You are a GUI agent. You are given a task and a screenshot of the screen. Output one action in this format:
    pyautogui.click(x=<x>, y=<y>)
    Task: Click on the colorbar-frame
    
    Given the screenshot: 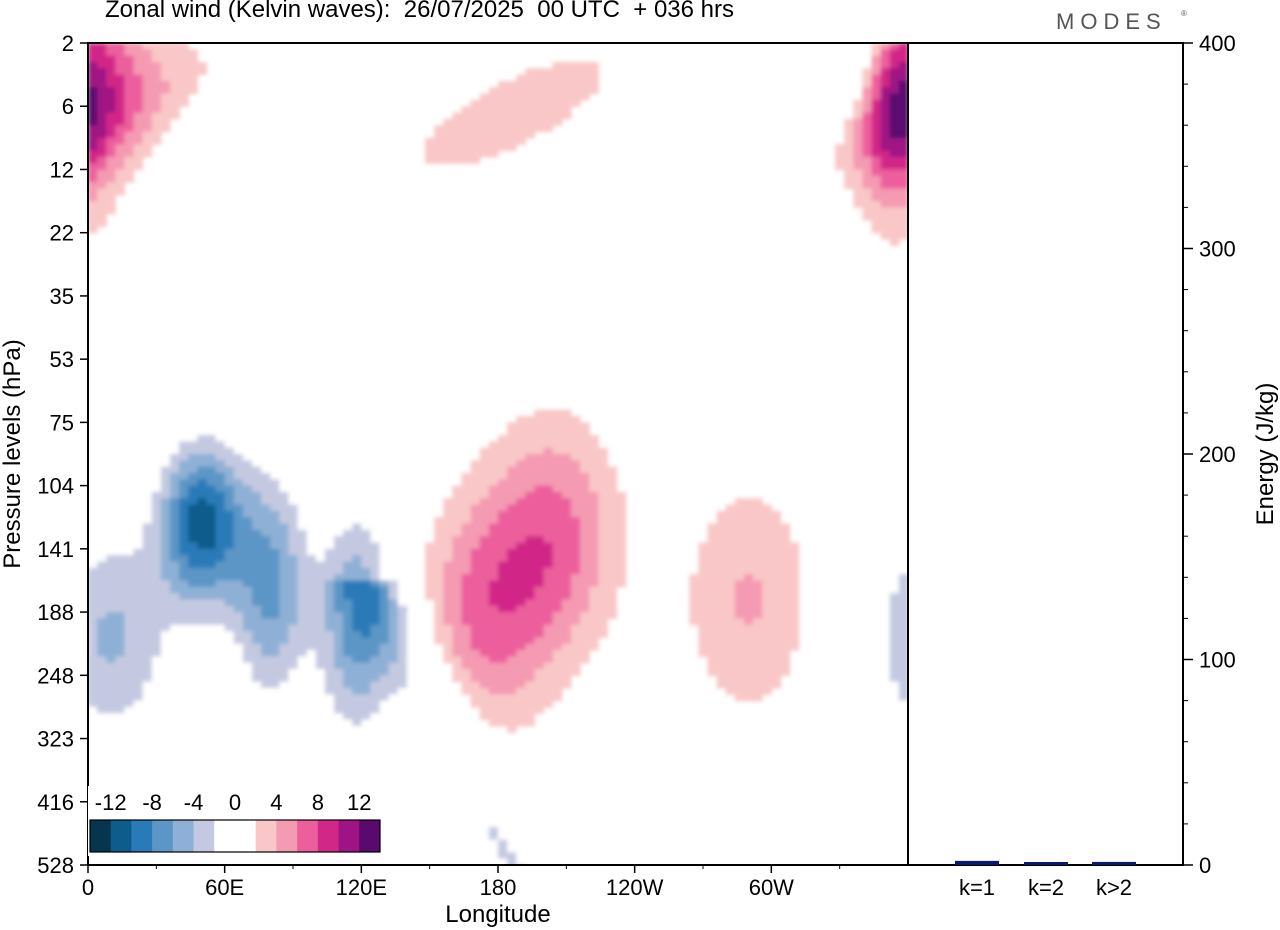 What is the action you would take?
    pyautogui.click(x=235, y=836)
    